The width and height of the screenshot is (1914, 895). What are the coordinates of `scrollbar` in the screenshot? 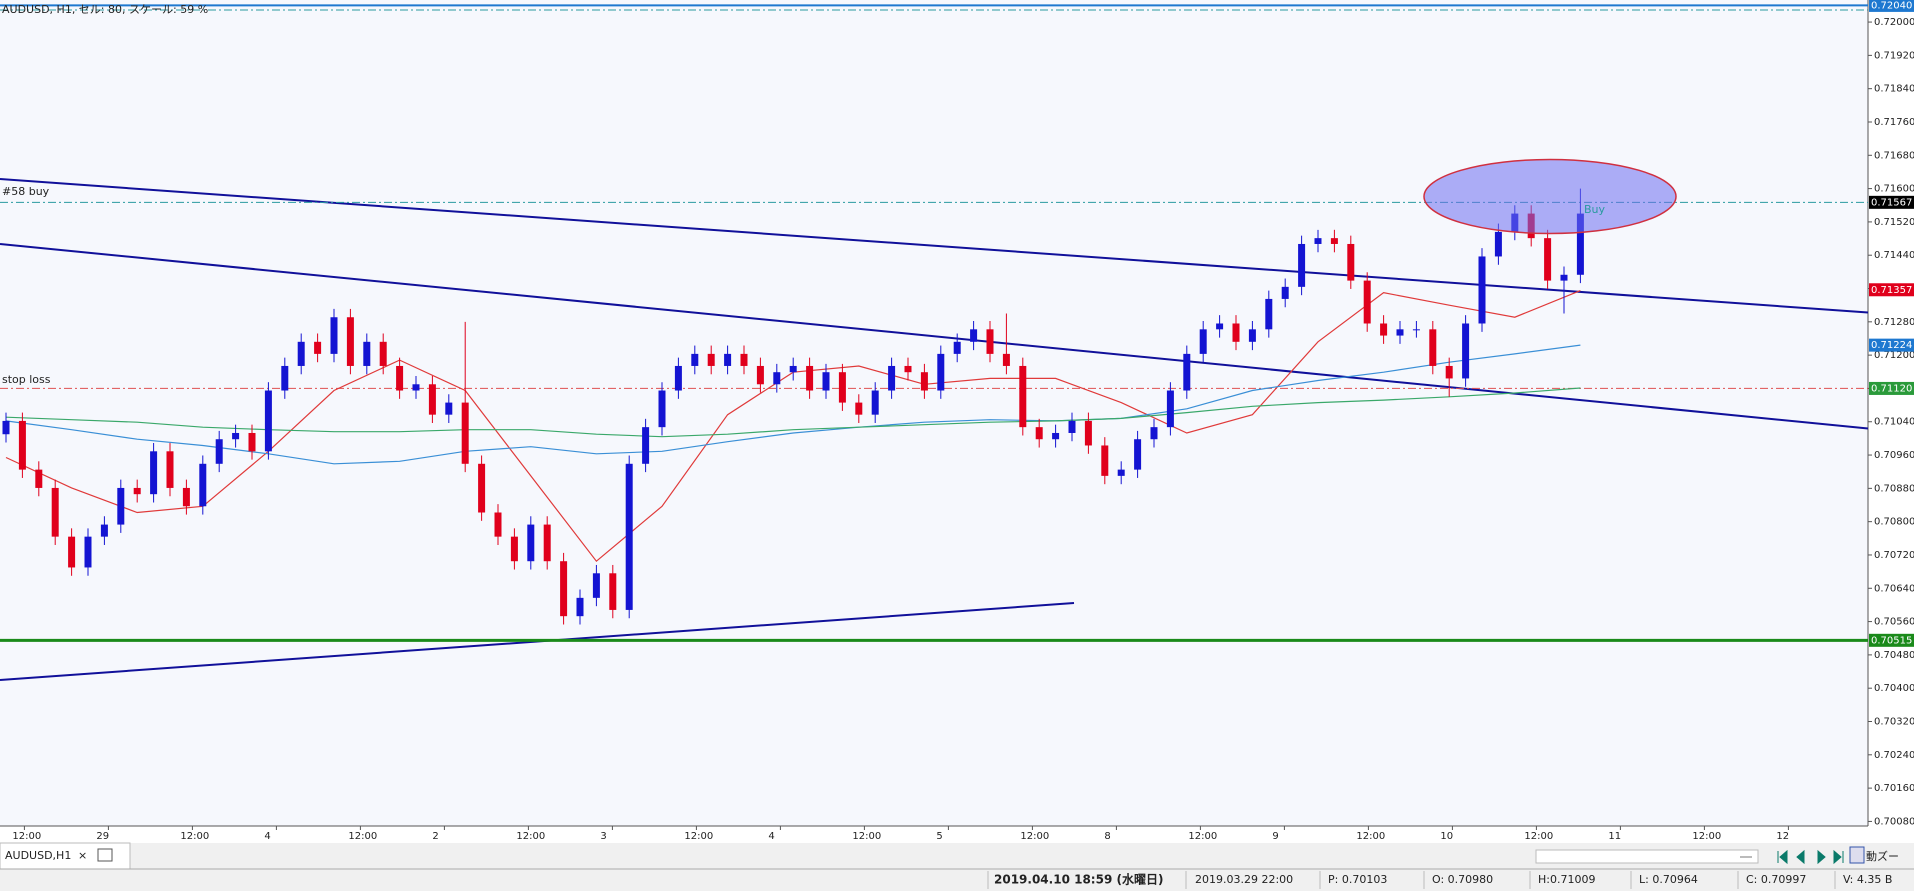 It's located at (1647, 856).